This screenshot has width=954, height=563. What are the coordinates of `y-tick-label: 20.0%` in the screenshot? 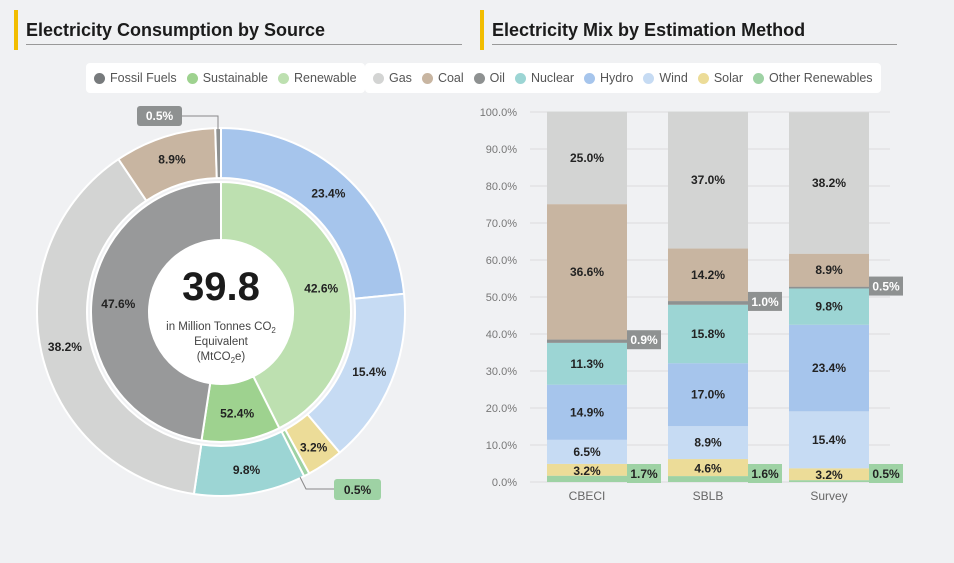 It's located at (501, 409).